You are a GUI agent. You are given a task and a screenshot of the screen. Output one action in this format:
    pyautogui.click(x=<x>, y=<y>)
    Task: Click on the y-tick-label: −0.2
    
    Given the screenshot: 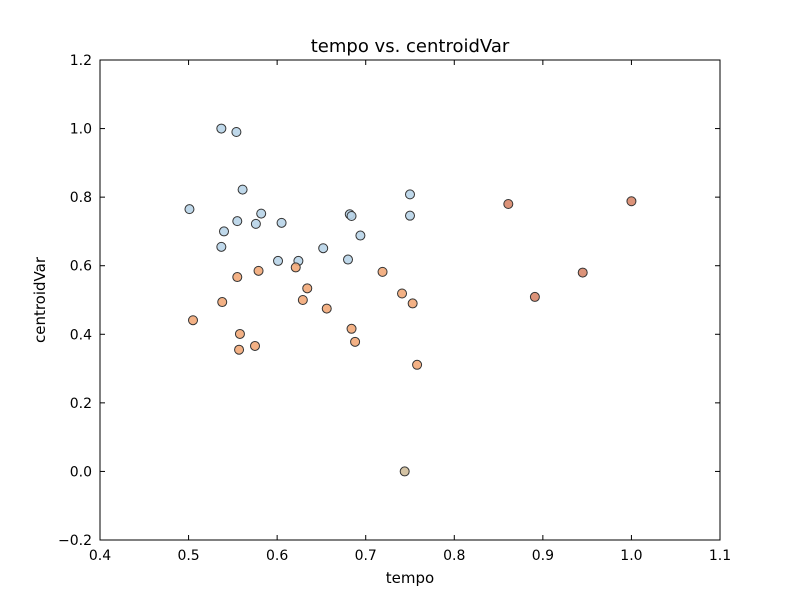 What is the action you would take?
    pyautogui.click(x=75, y=541)
    